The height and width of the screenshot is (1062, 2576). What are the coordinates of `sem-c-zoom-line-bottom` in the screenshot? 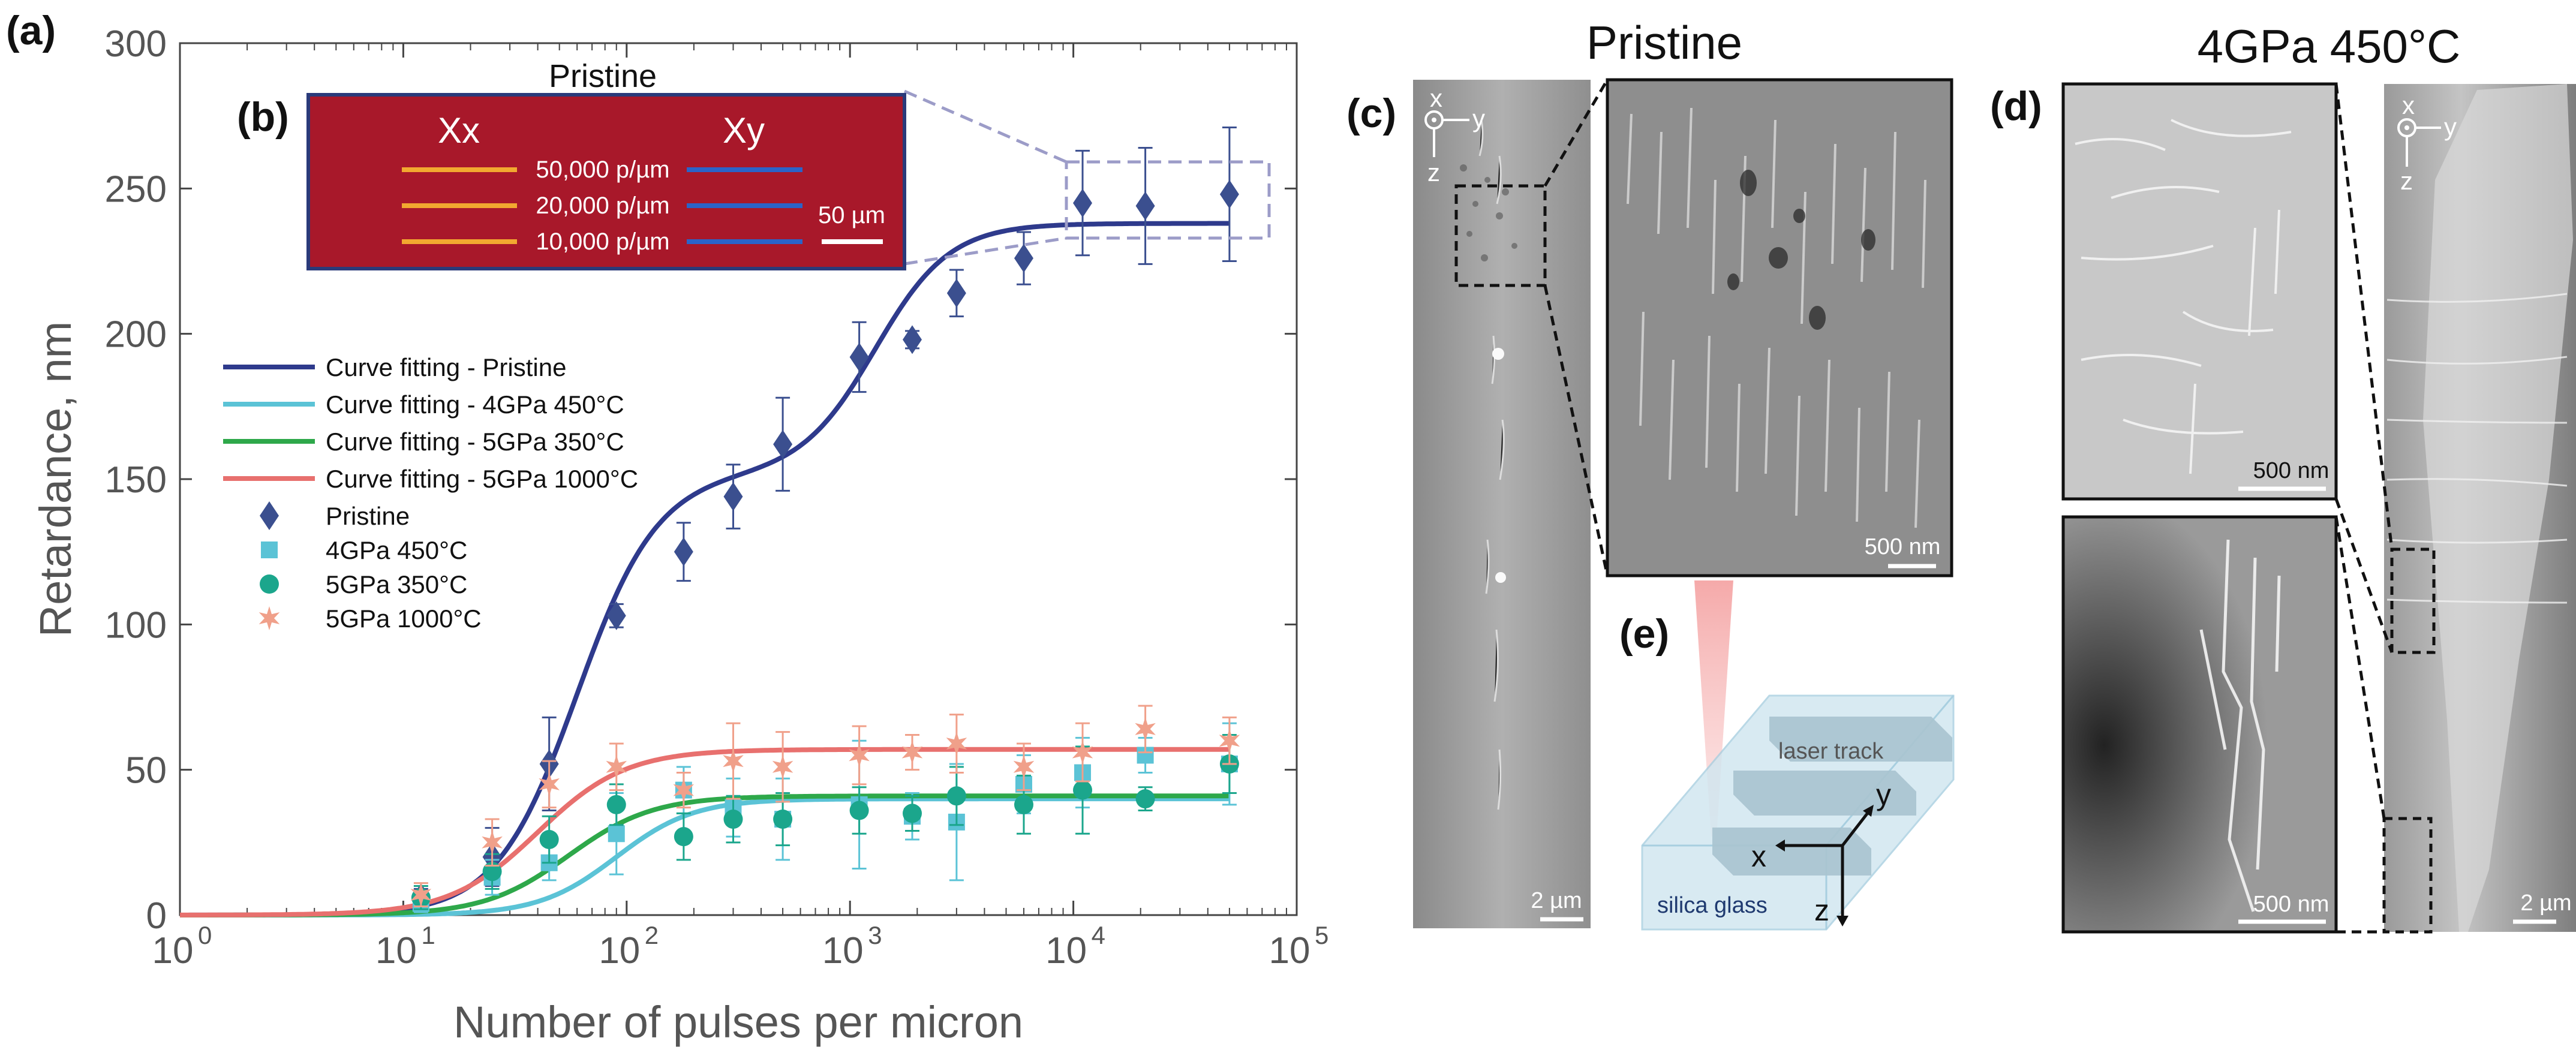 It's located at (1576, 430).